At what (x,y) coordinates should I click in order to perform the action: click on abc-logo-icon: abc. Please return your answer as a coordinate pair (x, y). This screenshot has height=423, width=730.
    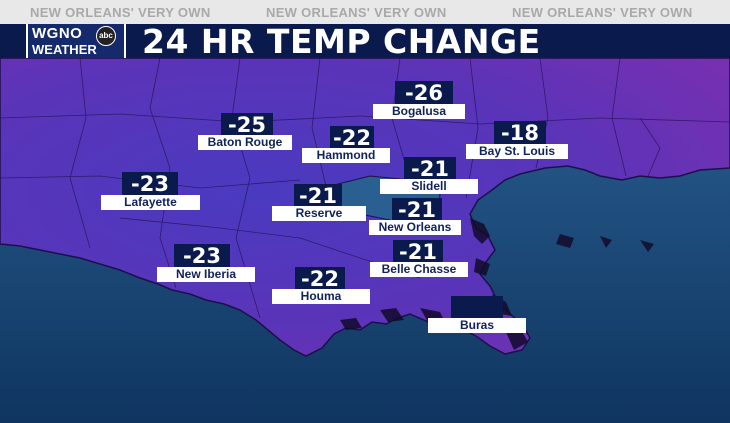
    Looking at the image, I should click on (106, 36).